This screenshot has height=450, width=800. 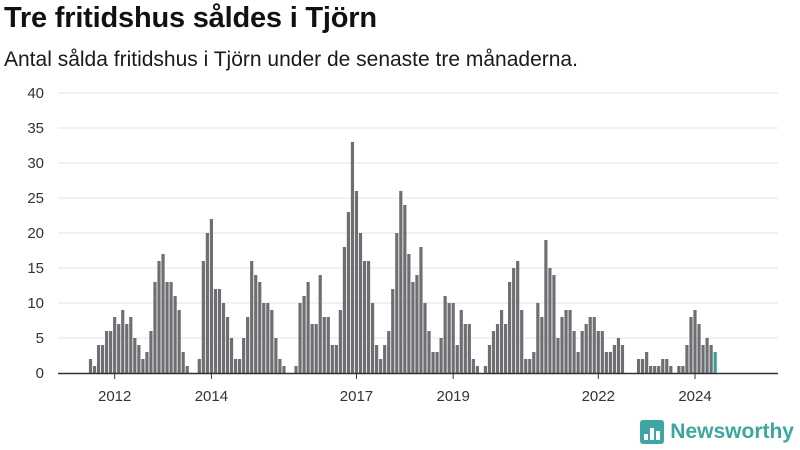 I want to click on newsworthy-logo-icon, so click(x=652, y=432).